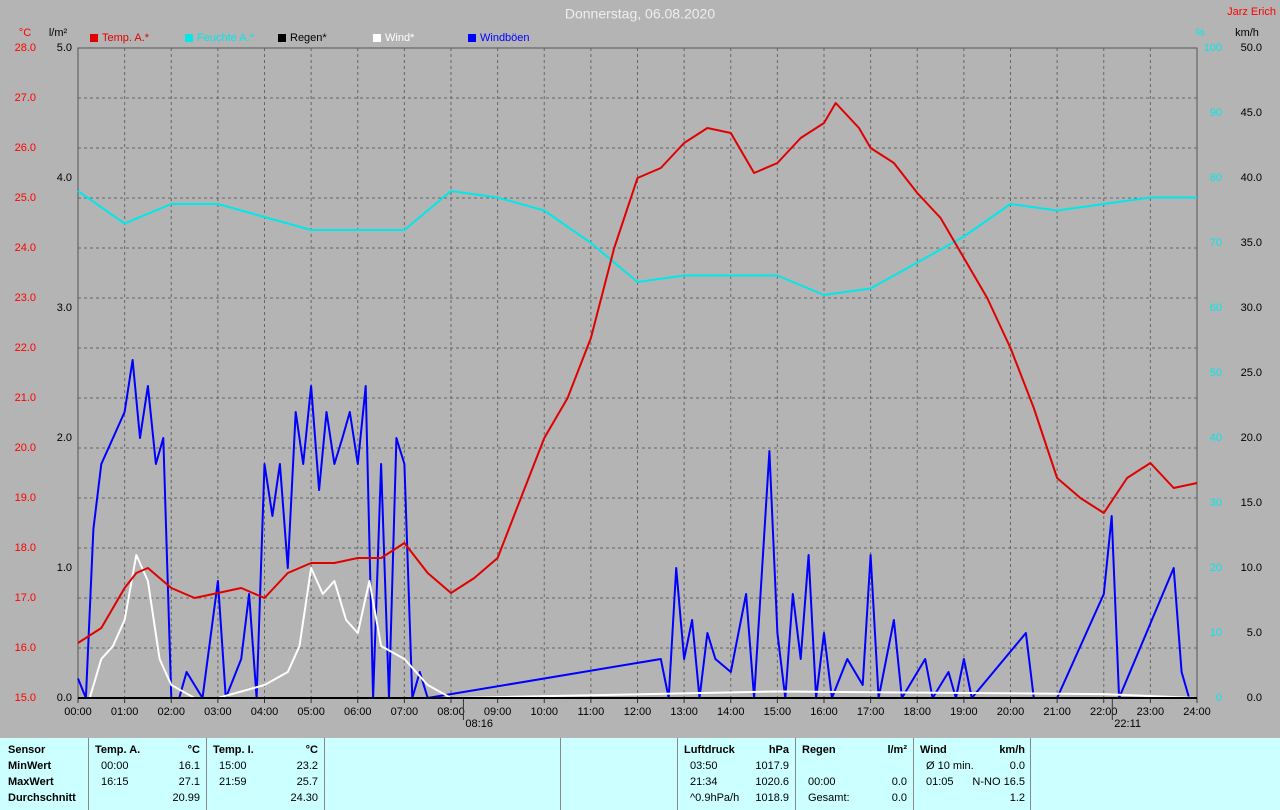  What do you see at coordinates (1200, 33) in the screenshot?
I see `axis-unit: %` at bounding box center [1200, 33].